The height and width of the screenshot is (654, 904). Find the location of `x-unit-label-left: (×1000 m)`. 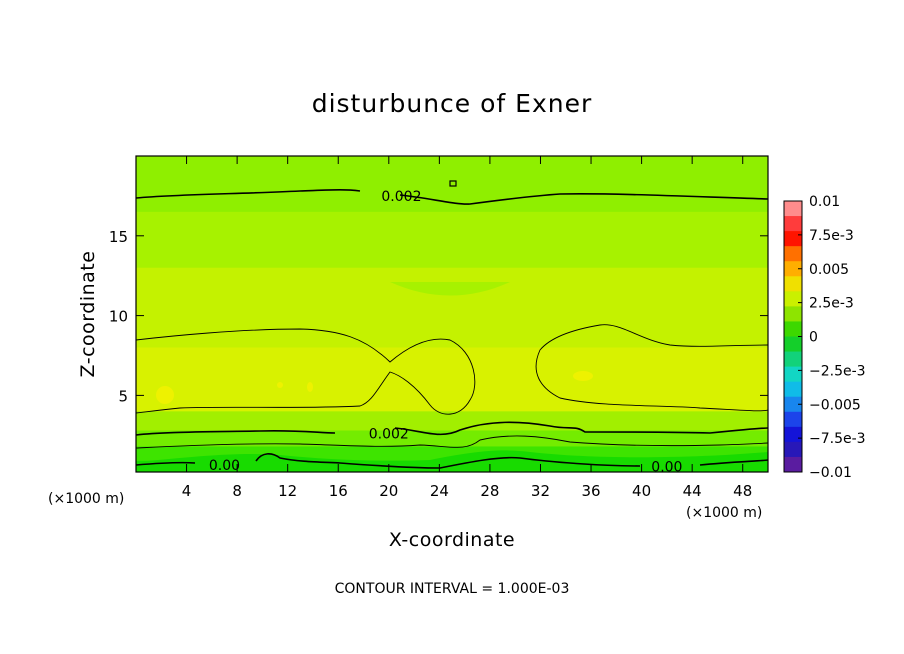

x-unit-label-left: (×1000 m) is located at coordinates (86, 499).